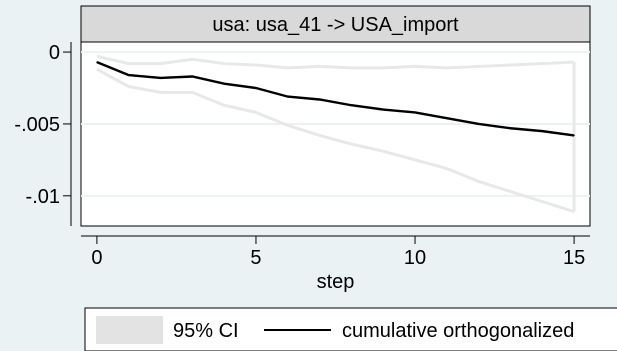  What do you see at coordinates (43, 197) in the screenshot?
I see `y-tick-label: -.01` at bounding box center [43, 197].